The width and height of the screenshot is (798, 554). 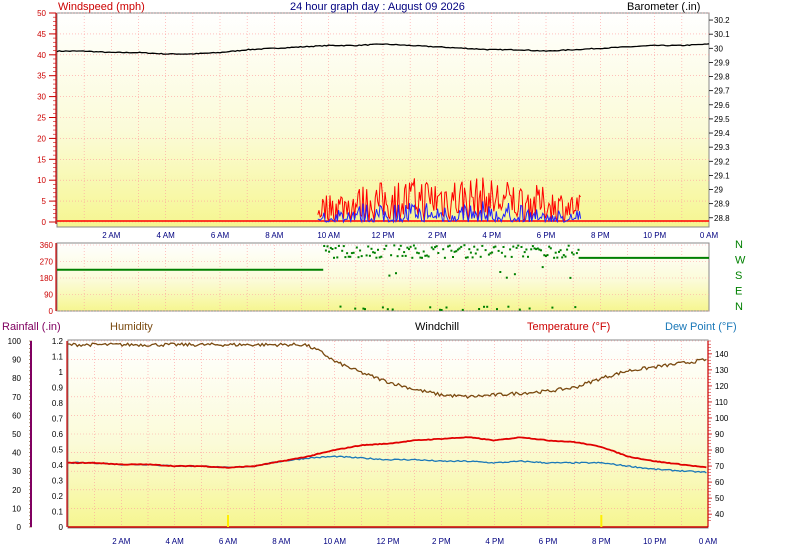 I want to click on windspeed-trace, so click(x=449, y=200).